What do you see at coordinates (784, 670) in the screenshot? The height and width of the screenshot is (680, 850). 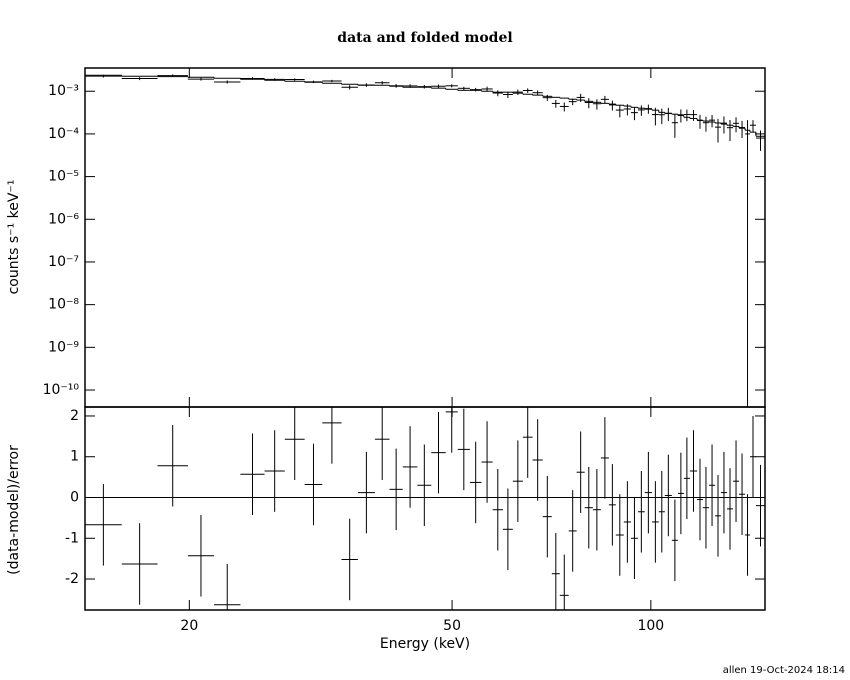 I see `footer: allen 19-Oct-2024 18:14` at bounding box center [784, 670].